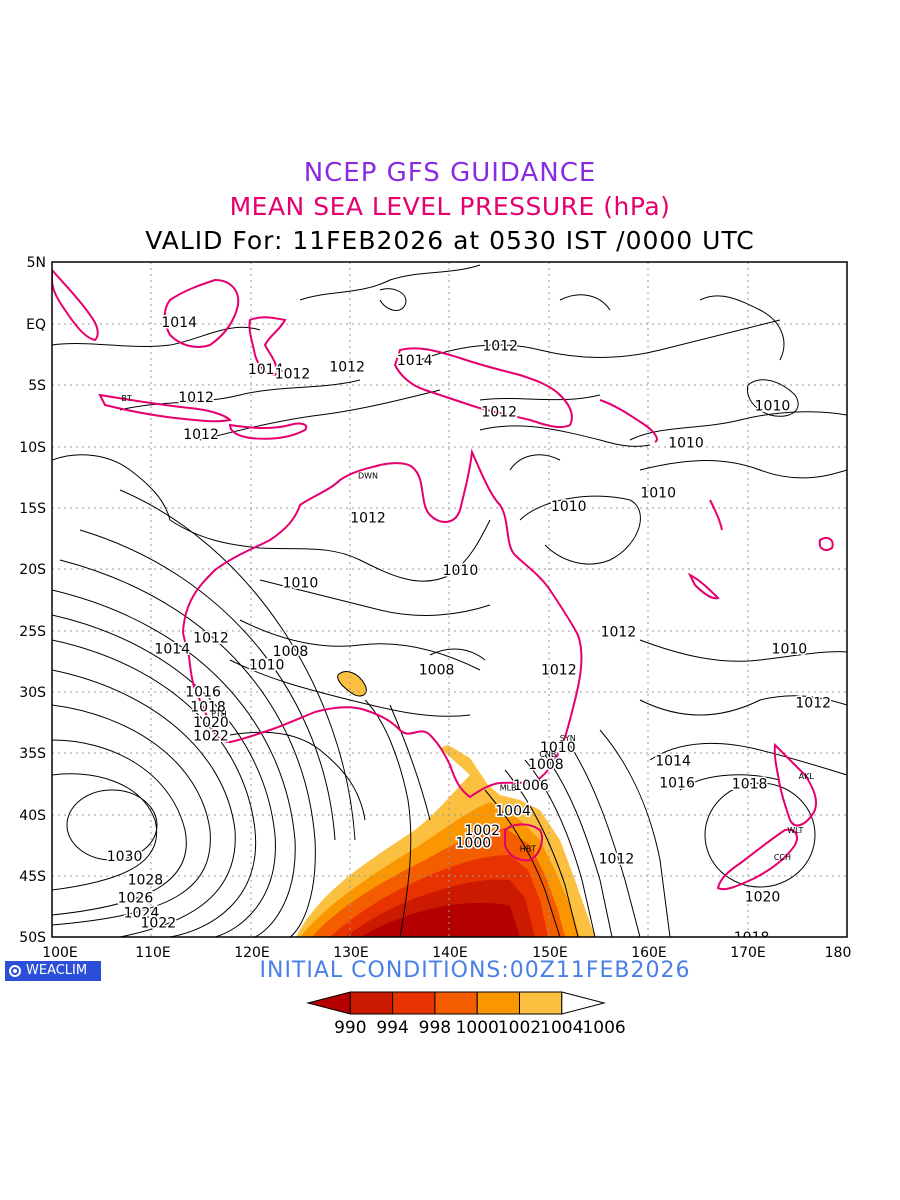 Image resolution: width=900 pixels, height=1200 pixels. I want to click on contour-label: 1026, so click(136, 899).